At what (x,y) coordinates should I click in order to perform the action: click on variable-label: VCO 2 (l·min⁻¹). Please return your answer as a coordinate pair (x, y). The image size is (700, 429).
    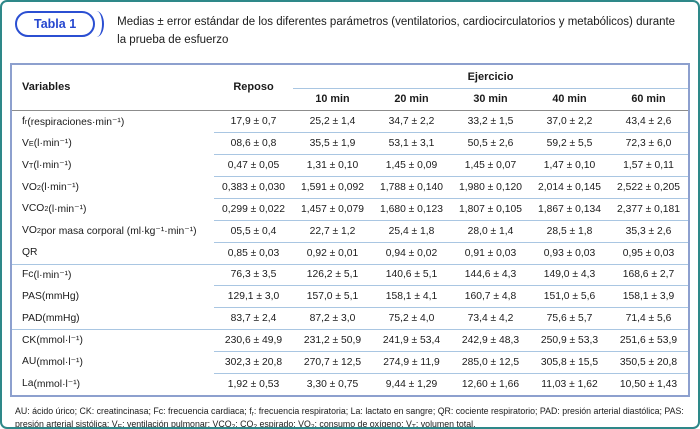
    Looking at the image, I should click on (54, 209).